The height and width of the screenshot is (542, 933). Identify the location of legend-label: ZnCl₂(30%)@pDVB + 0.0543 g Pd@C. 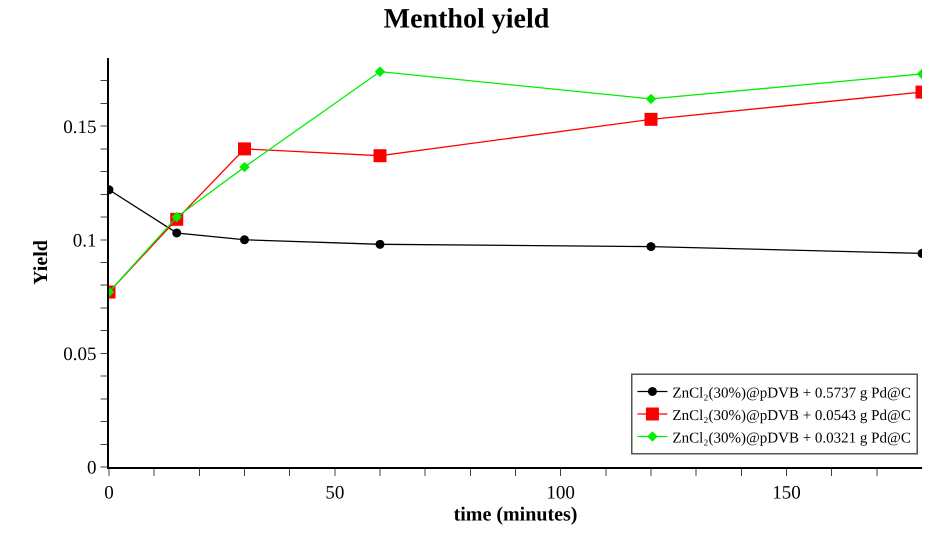
(791, 416).